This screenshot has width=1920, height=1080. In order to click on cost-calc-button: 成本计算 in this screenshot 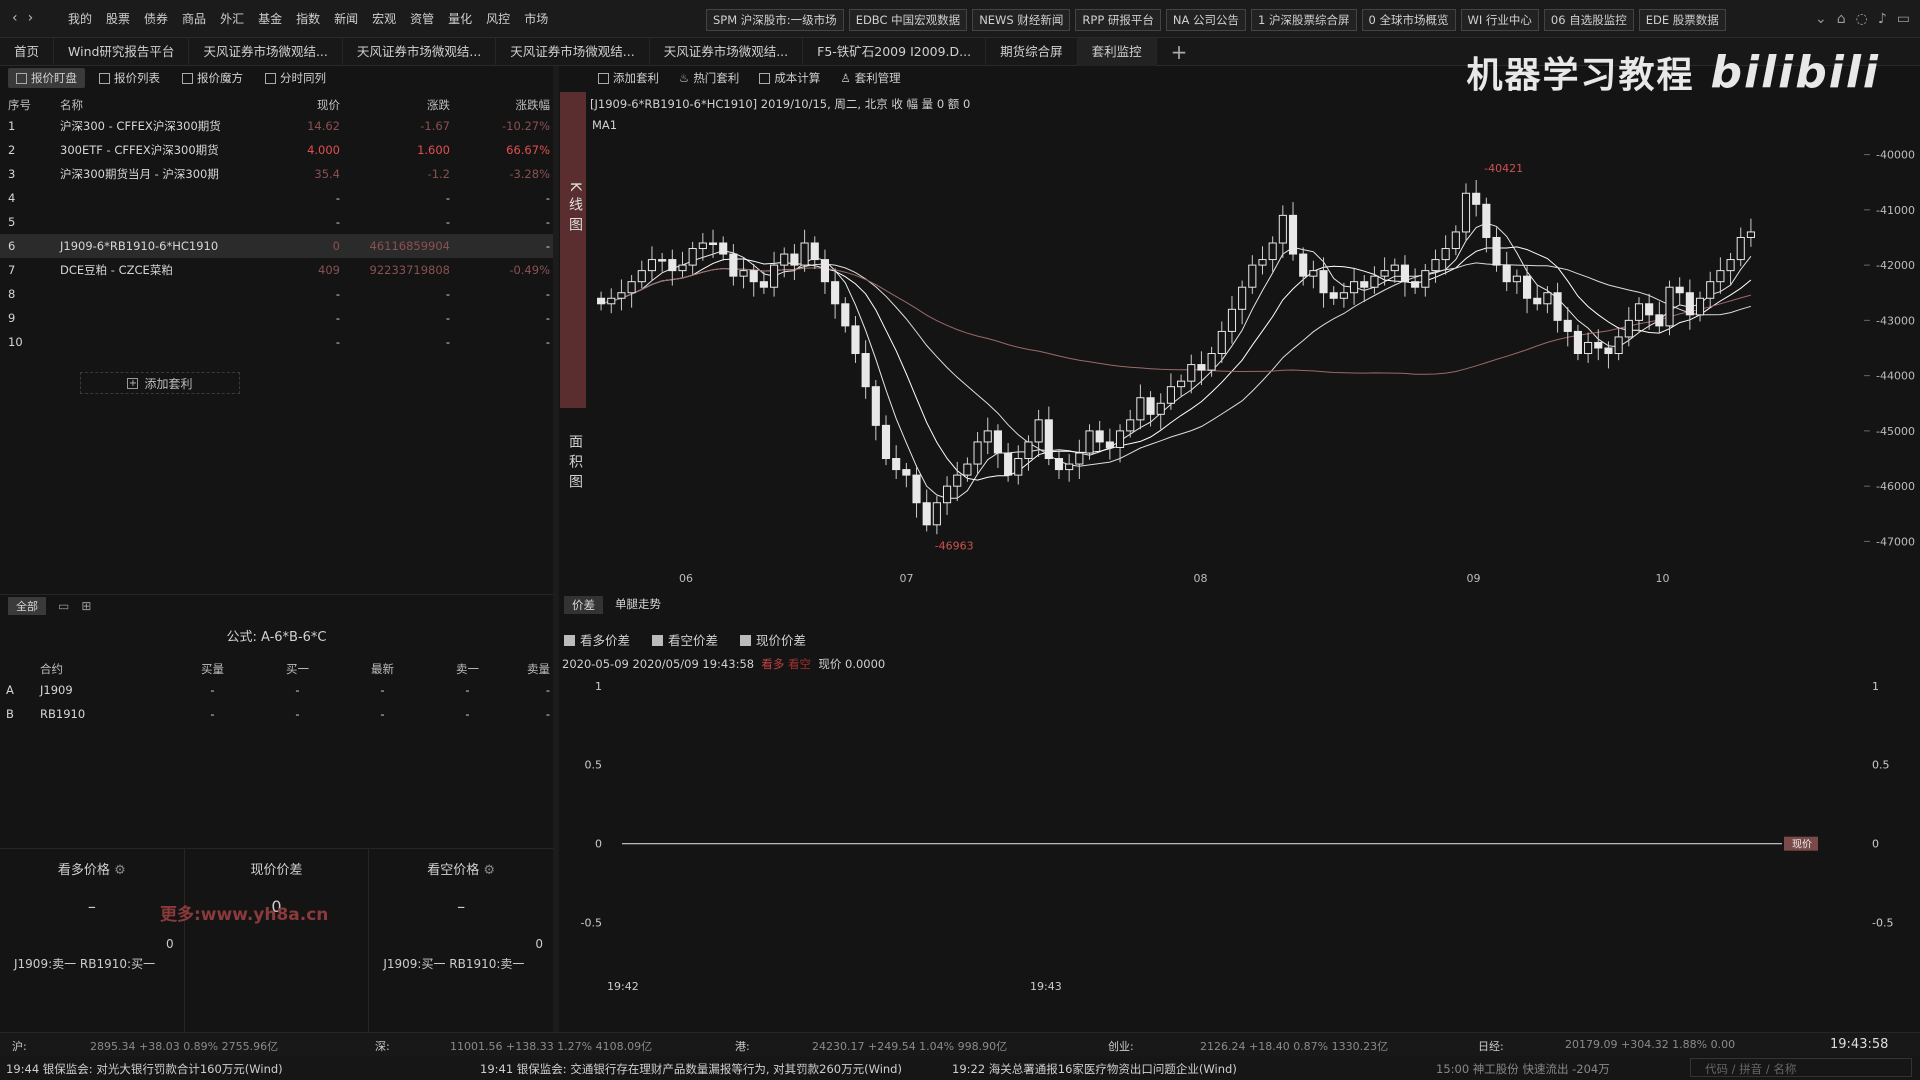, I will do `click(789, 78)`.